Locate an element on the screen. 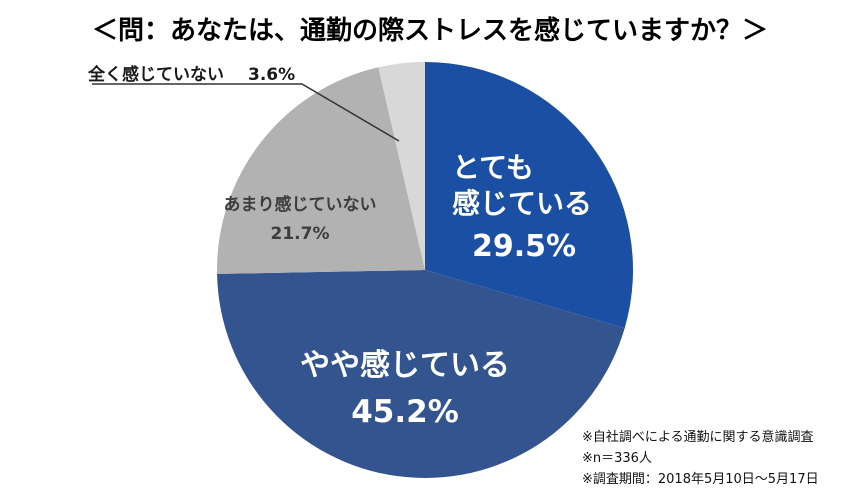 The image size is (860, 500). footnote-source: ※自社調べによる通勤に関する意識調査 is located at coordinates (698, 437).